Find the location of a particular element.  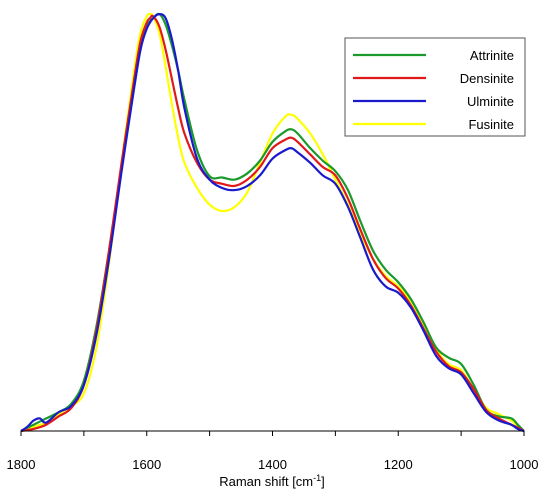

legend-label-densinite: Densinite is located at coordinates (487, 78).